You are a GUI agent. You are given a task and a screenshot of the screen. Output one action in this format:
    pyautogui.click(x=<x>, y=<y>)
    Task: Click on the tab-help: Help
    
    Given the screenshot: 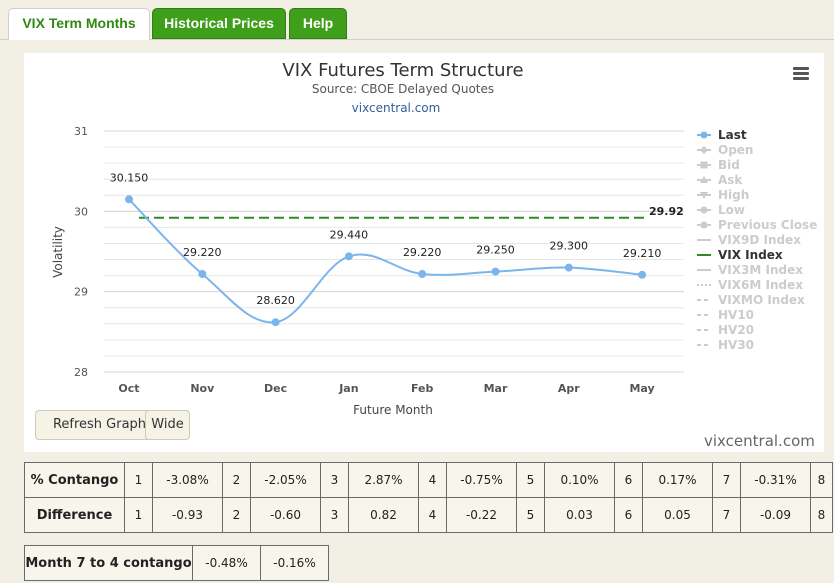 What is the action you would take?
    pyautogui.click(x=318, y=23)
    